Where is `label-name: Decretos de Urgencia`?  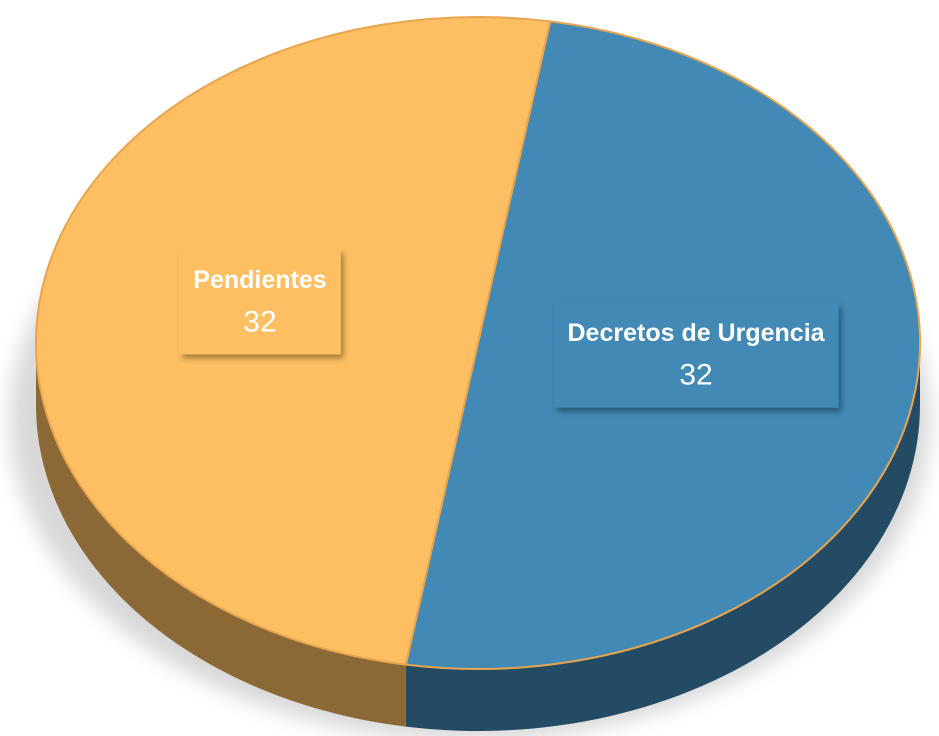 label-name: Decretos de Urgencia is located at coordinates (697, 333).